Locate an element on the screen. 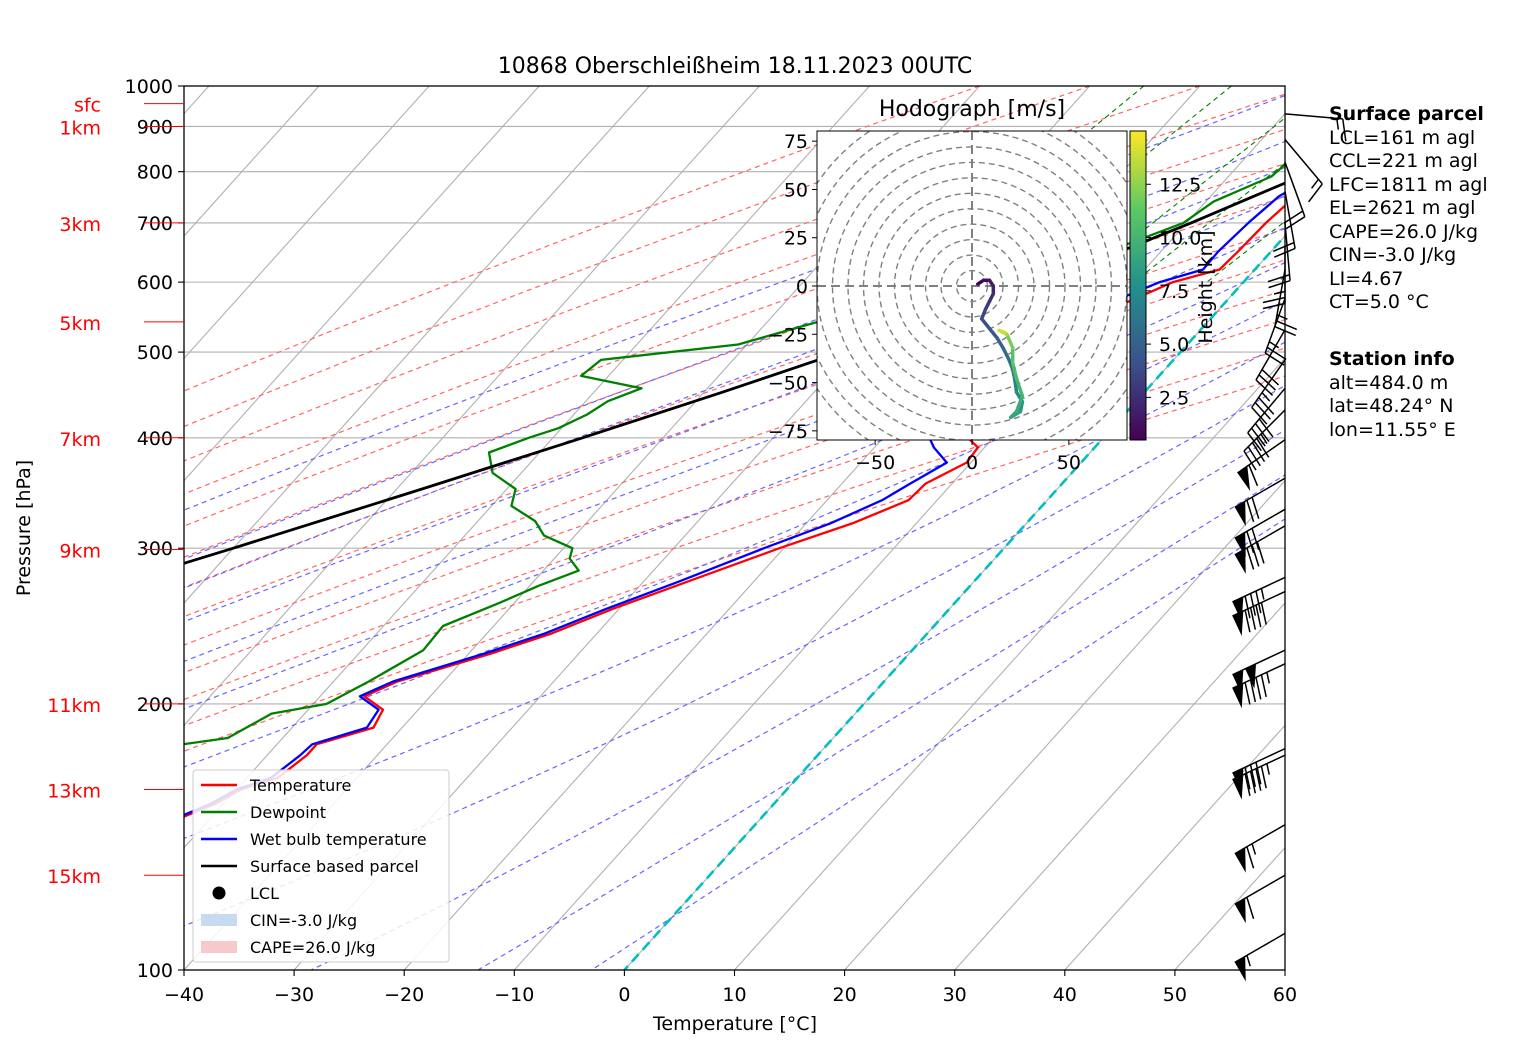  colorbar-tick-label: 5.0 is located at coordinates (1174, 345).